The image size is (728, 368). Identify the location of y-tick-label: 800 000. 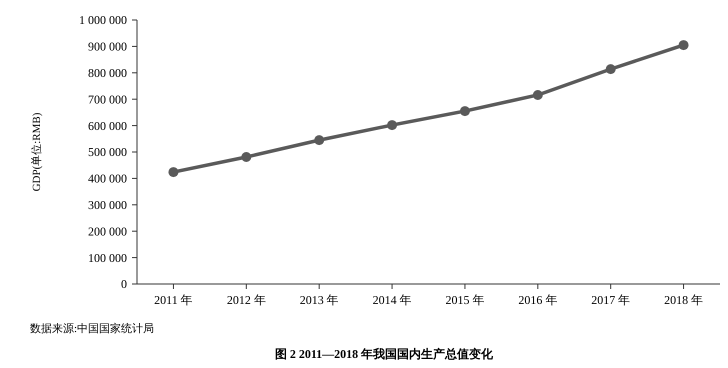
(107, 73).